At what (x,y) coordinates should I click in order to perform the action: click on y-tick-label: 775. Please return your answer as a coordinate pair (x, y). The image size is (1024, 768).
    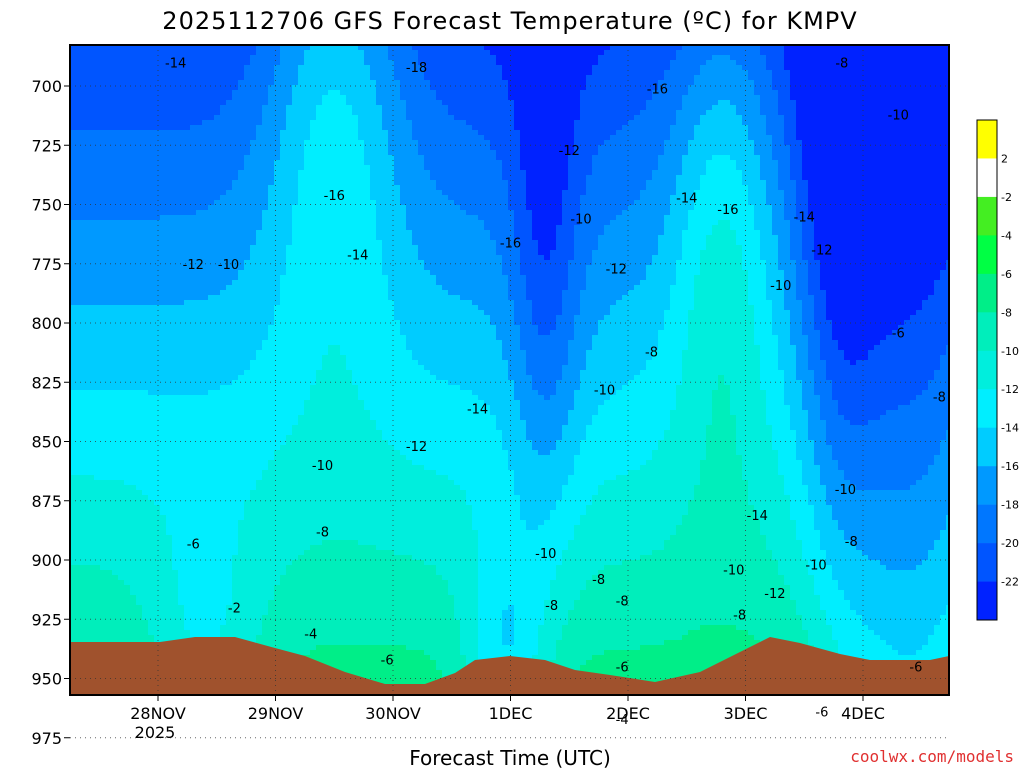
    Looking at the image, I should click on (46, 264).